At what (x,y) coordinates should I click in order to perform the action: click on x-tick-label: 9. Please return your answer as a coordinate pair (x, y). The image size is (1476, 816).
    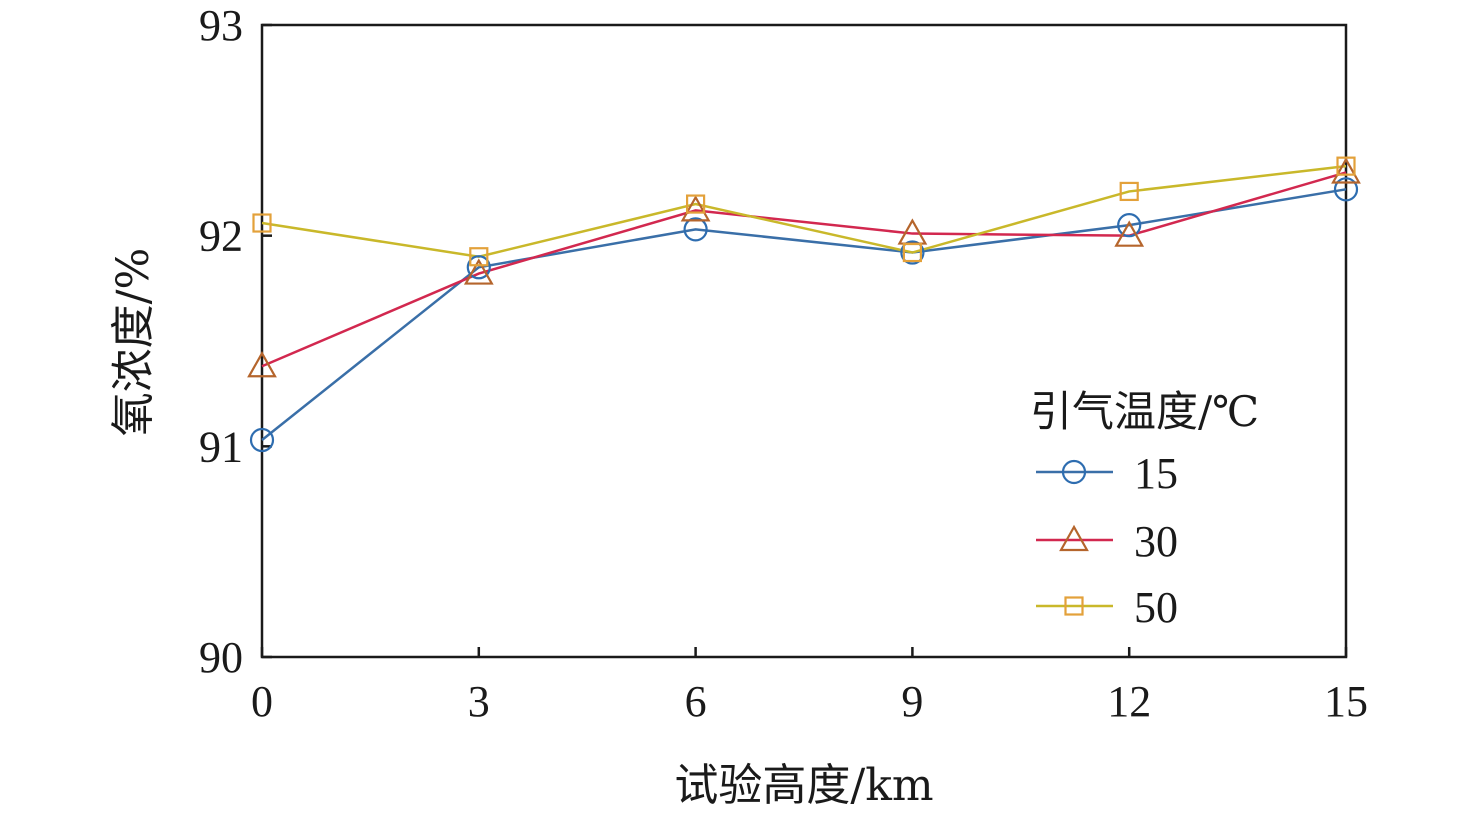
    Looking at the image, I should click on (912, 701).